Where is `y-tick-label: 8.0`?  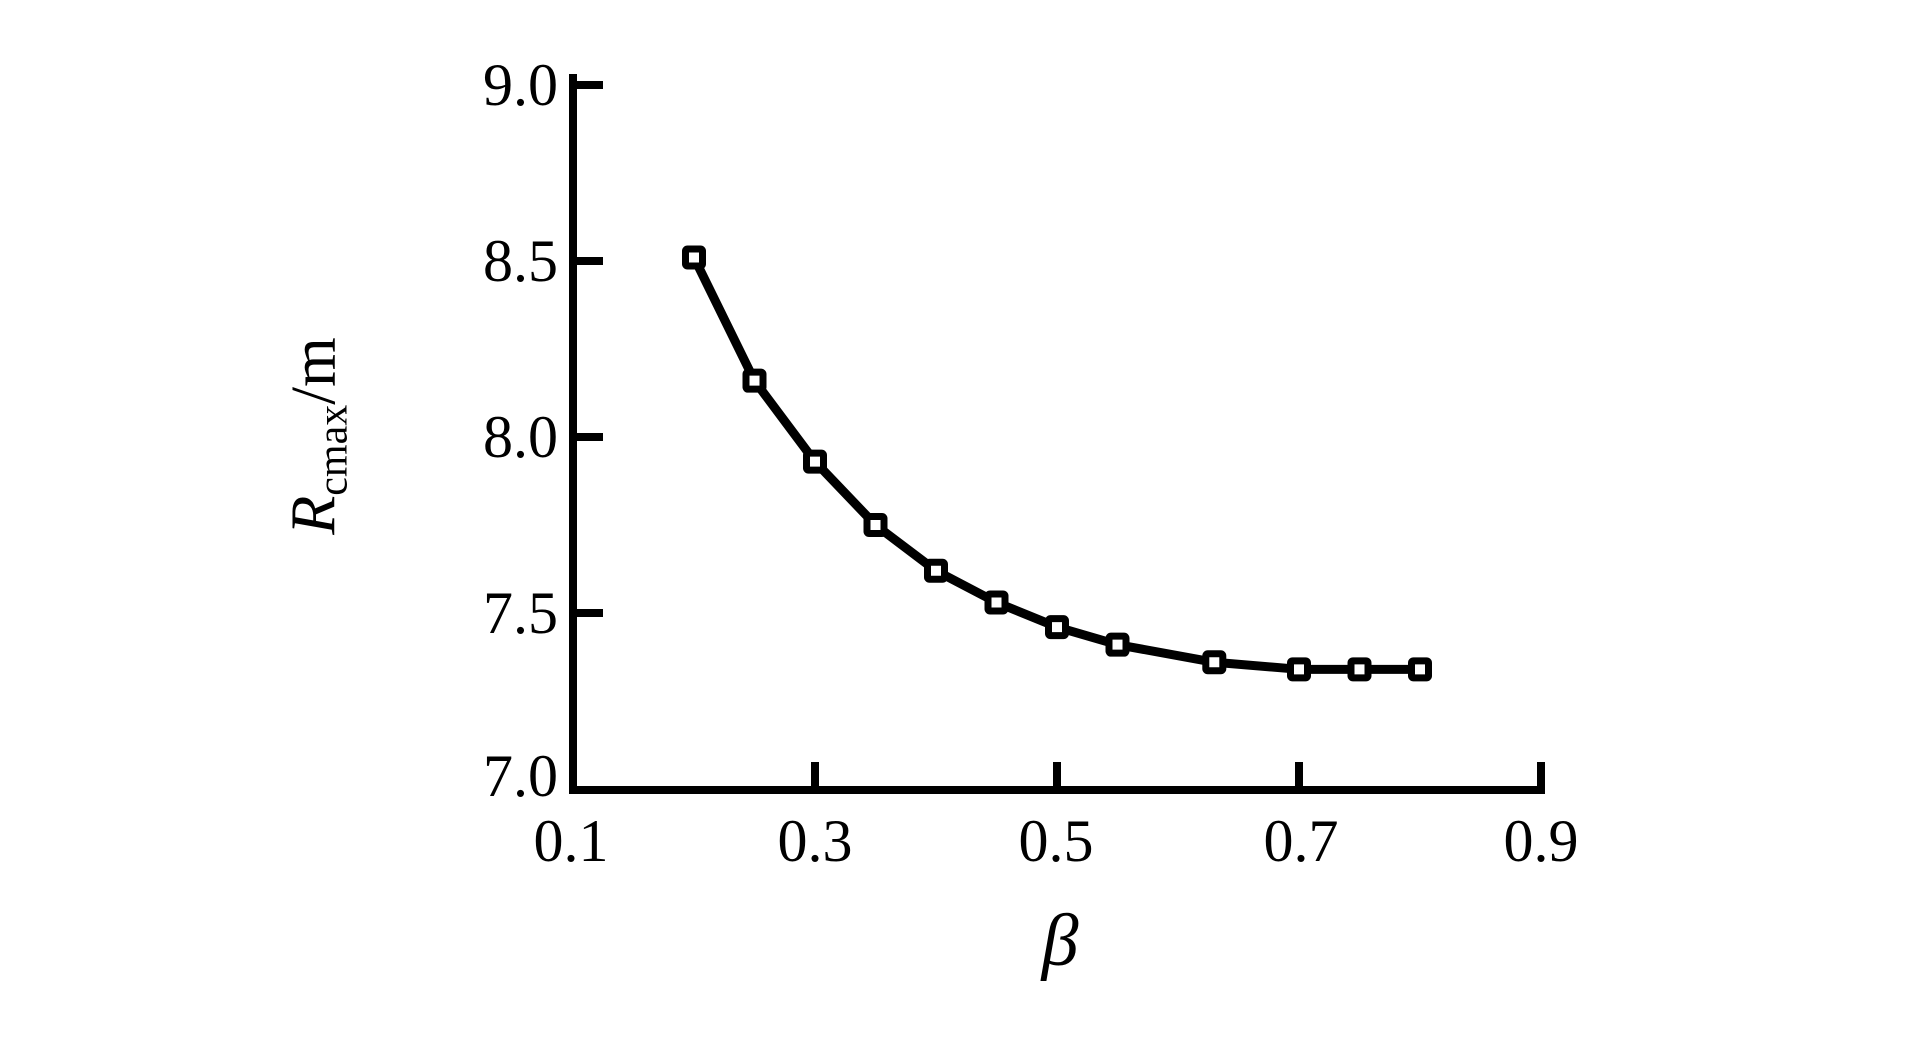 y-tick-label: 8.0 is located at coordinates (520, 437).